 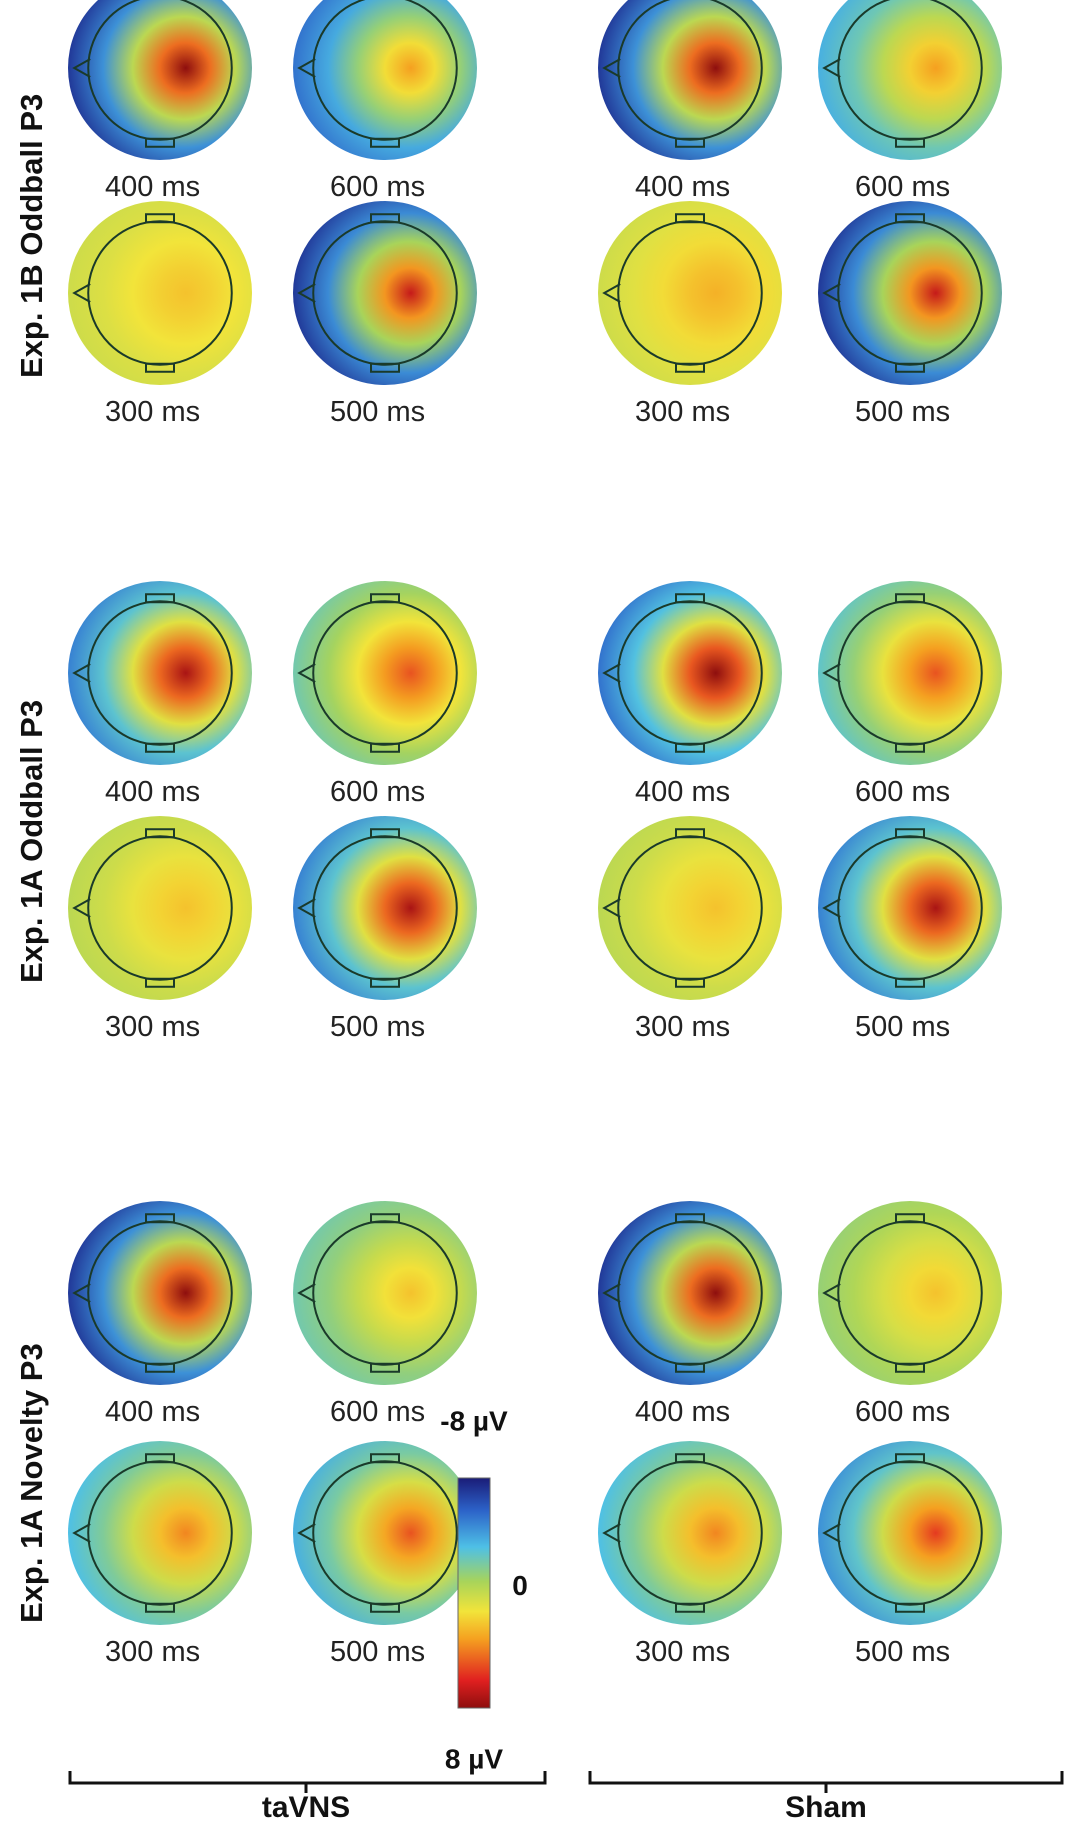 I want to click on sham-bracket, so click(x=826, y=1782).